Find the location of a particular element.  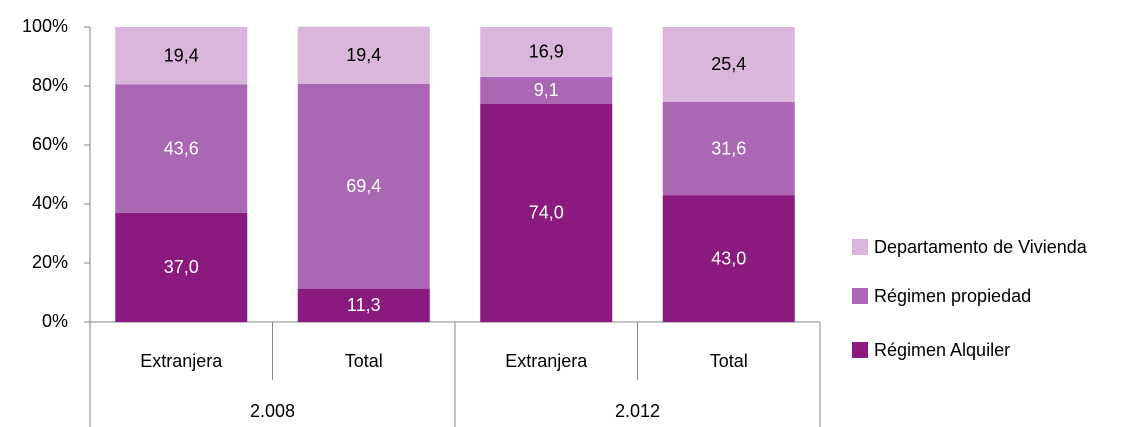

y-tick-label: 20% is located at coordinates (50, 262).